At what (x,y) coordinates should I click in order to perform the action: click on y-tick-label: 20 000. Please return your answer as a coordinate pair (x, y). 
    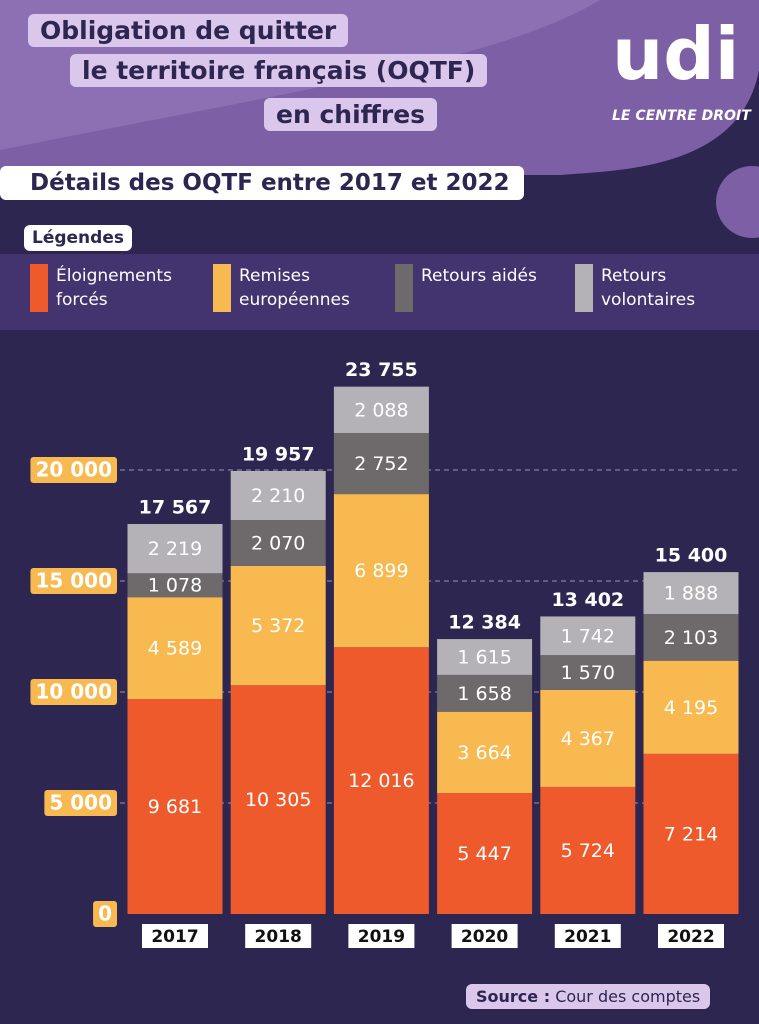
    Looking at the image, I should click on (73, 470).